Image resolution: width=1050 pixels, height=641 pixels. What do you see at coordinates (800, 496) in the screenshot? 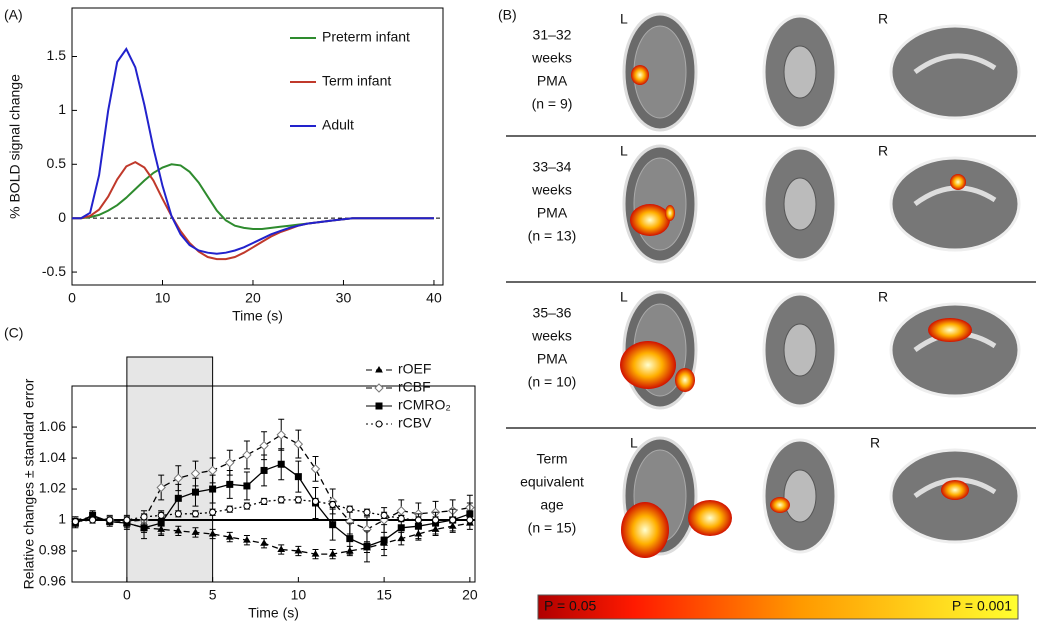
I see `brain-axial2-inner` at bounding box center [800, 496].